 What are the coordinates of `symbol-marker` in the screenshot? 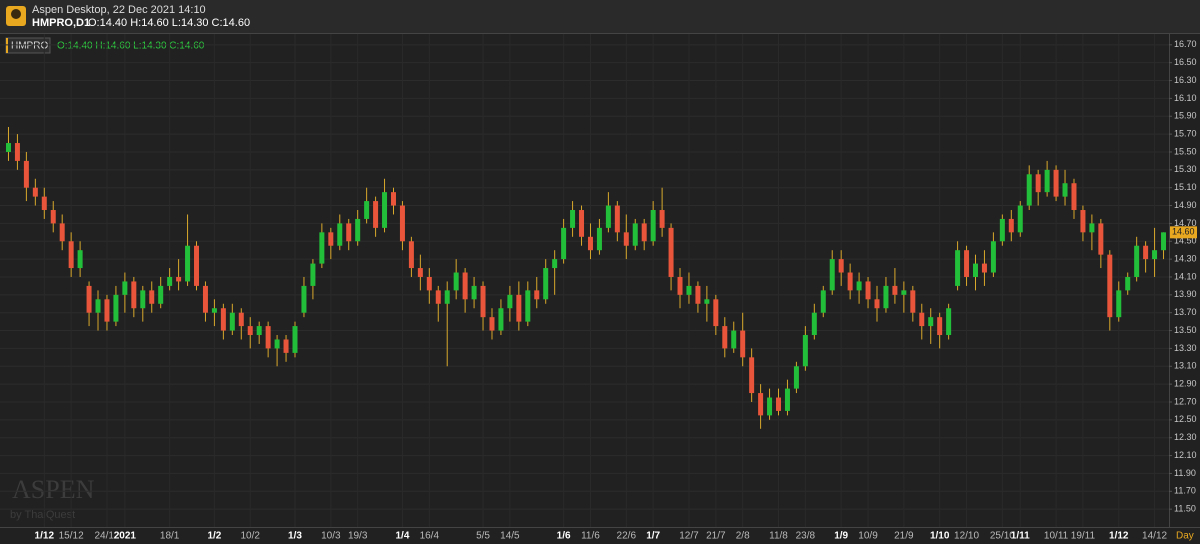 It's located at (7, 45).